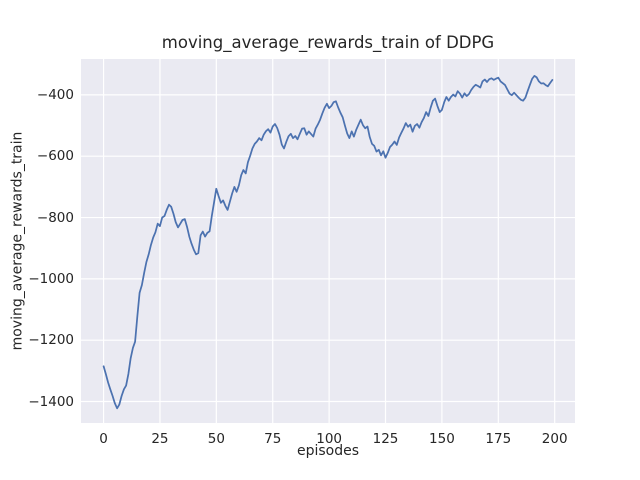 The width and height of the screenshot is (640, 480). What do you see at coordinates (160, 439) in the screenshot?
I see `x-tick-label: 25` at bounding box center [160, 439].